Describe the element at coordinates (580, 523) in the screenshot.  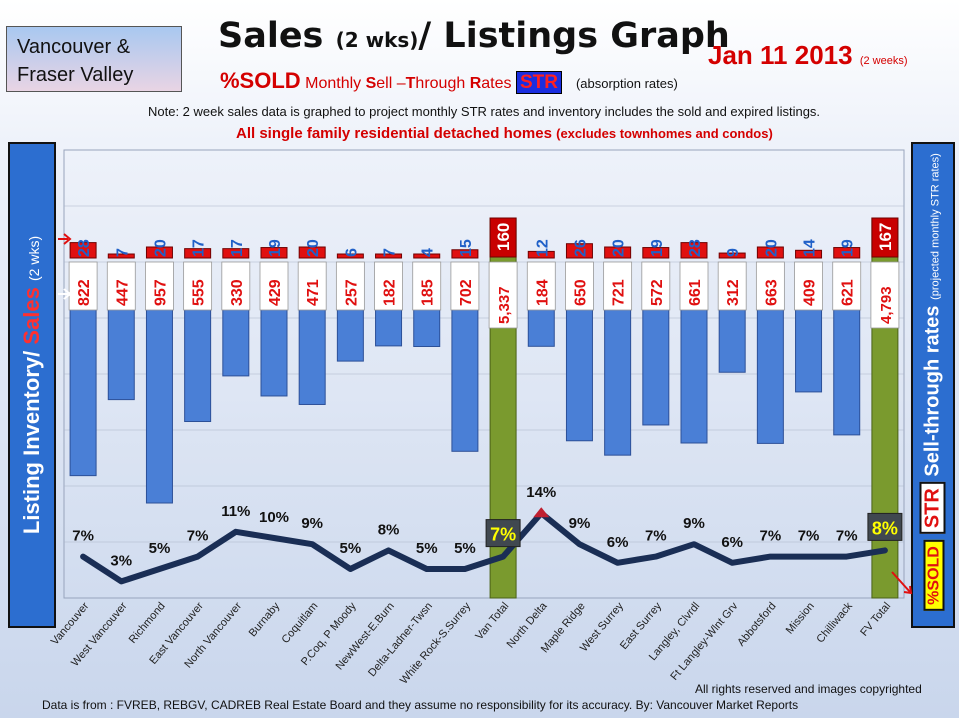
I see `str-label: 9%` at that location.